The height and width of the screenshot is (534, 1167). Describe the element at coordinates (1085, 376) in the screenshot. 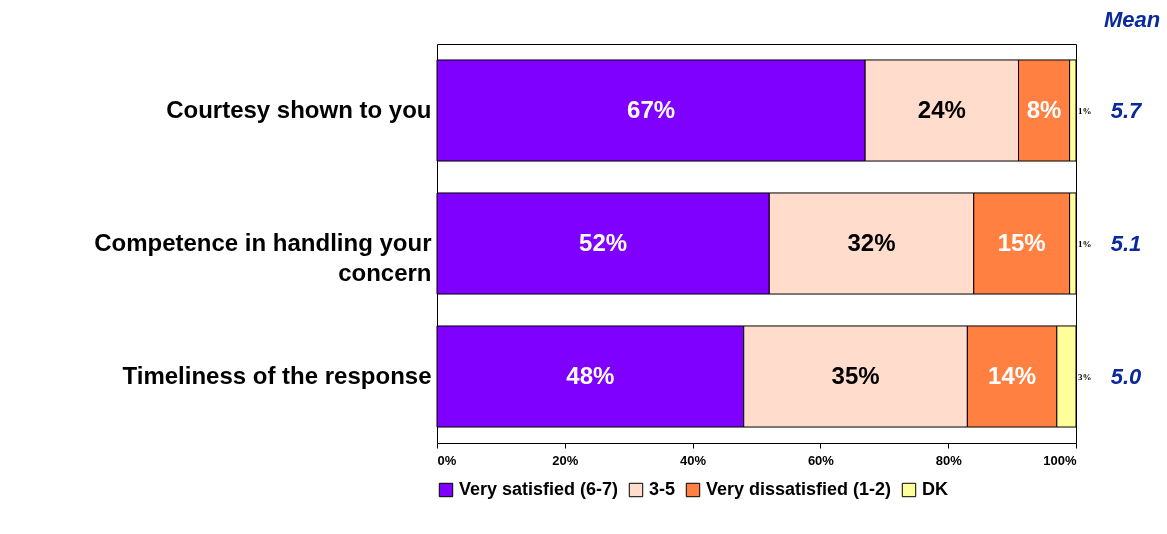

I see `data-label: 3%` at that location.